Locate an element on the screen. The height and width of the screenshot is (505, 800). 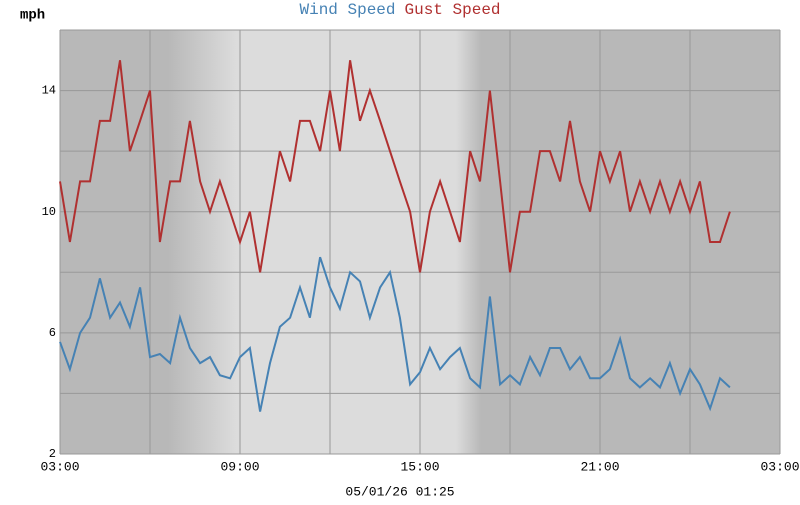
x-tick-label: 15:00 is located at coordinates (419, 466).